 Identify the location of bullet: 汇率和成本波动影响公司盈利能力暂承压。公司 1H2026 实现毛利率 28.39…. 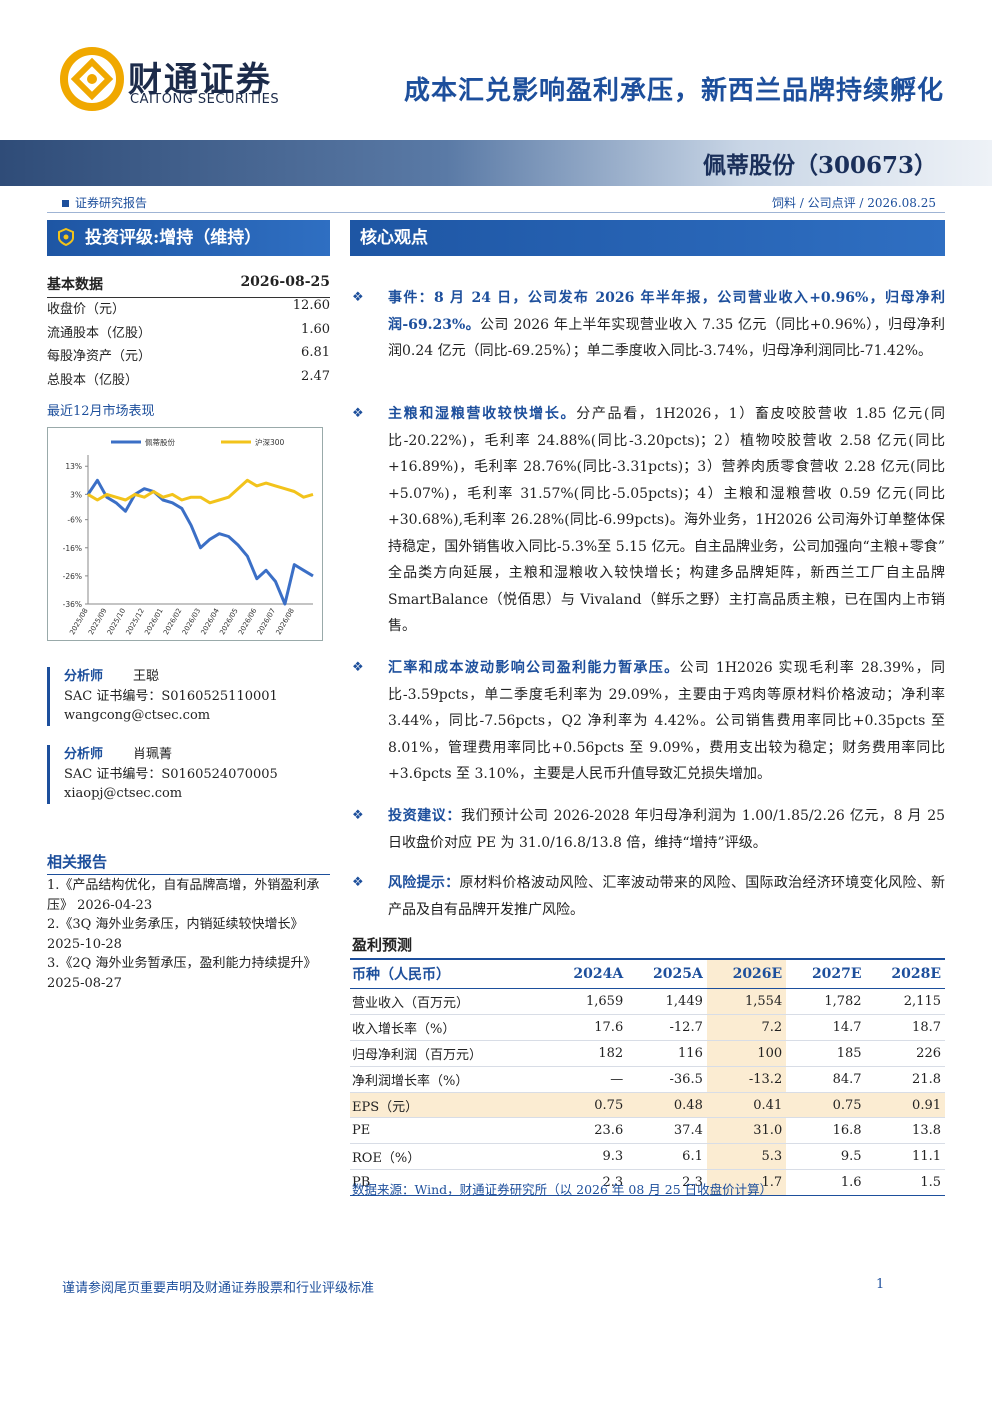
(648, 721).